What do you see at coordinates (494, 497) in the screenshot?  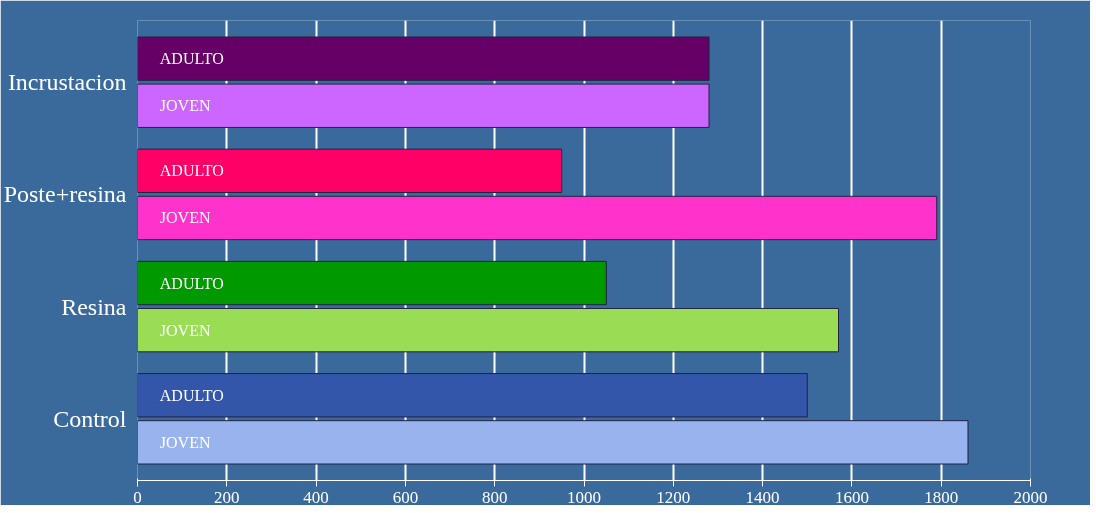 I see `x-tick-label: 800` at bounding box center [494, 497].